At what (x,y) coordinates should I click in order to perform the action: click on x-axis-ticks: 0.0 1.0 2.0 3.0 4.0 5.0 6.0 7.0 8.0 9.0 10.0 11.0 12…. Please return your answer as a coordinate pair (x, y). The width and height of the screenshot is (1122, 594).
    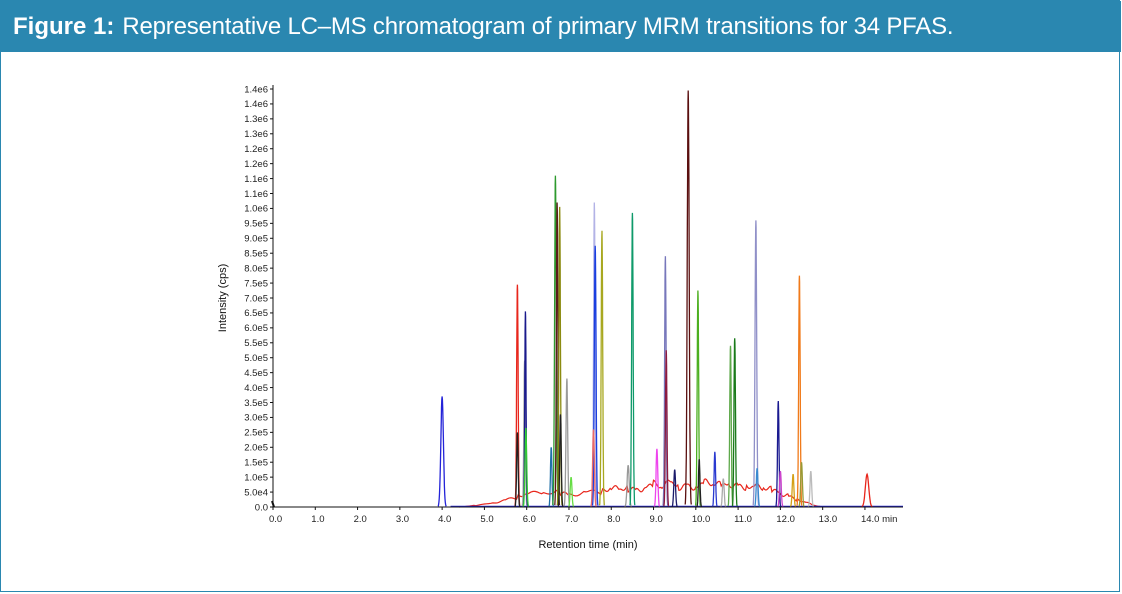
    Looking at the image, I should click on (583, 516).